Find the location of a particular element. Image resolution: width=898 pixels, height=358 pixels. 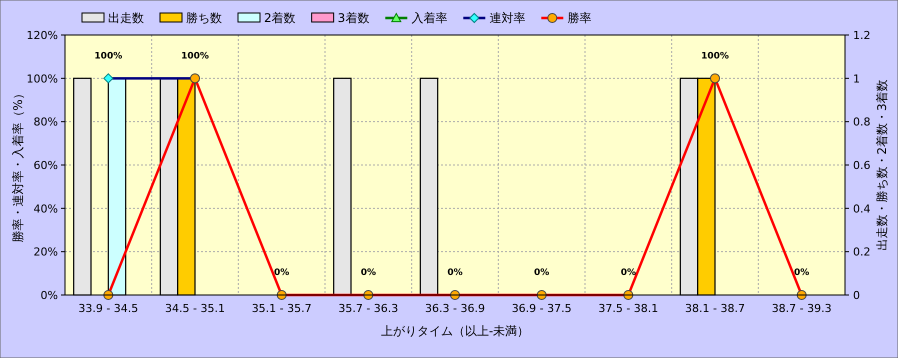

x-tick-label: 36.9 - 37.5 is located at coordinates (542, 308).